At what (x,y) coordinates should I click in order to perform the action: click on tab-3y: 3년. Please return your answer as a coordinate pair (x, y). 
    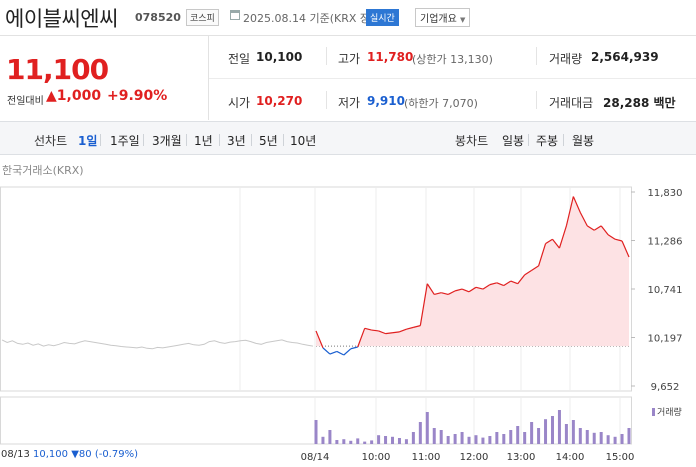
    Looking at the image, I should click on (236, 141).